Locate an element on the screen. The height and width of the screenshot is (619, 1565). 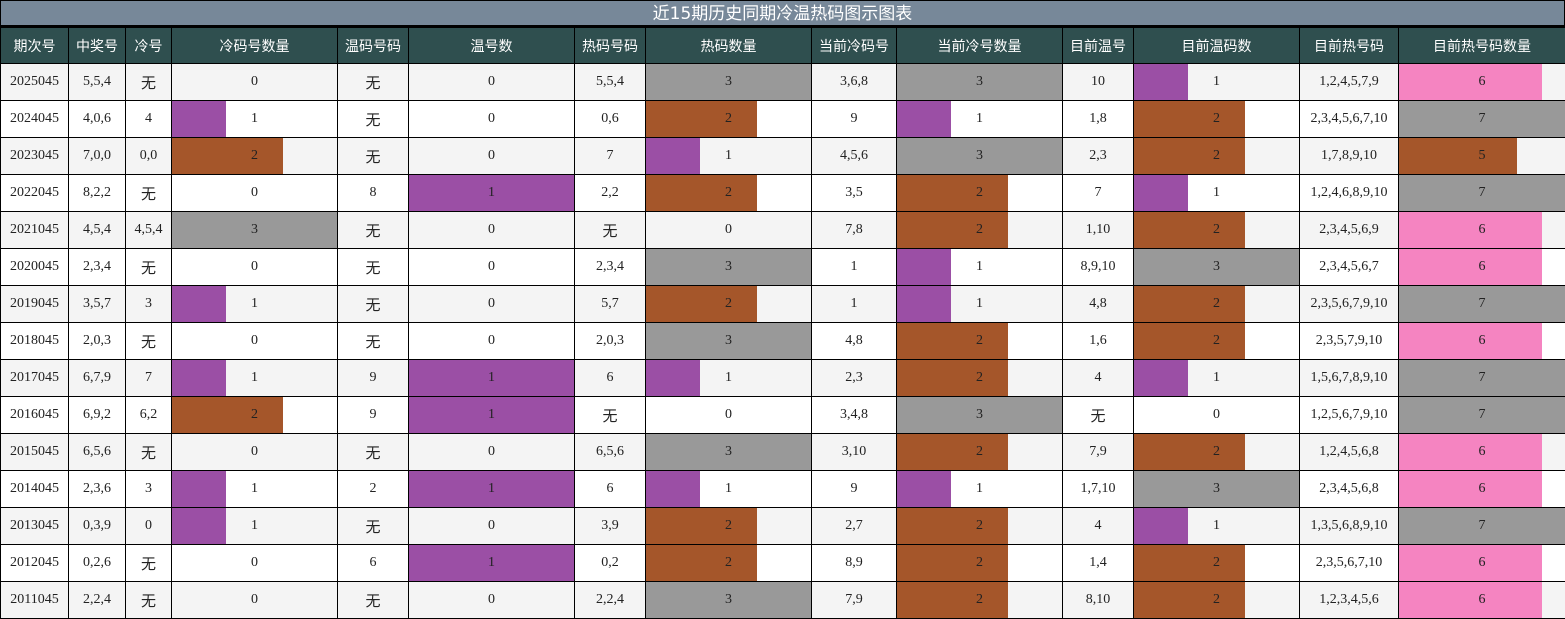
cell-current-hot-number: 1,2,3,4,5,6 is located at coordinates (1349, 600).